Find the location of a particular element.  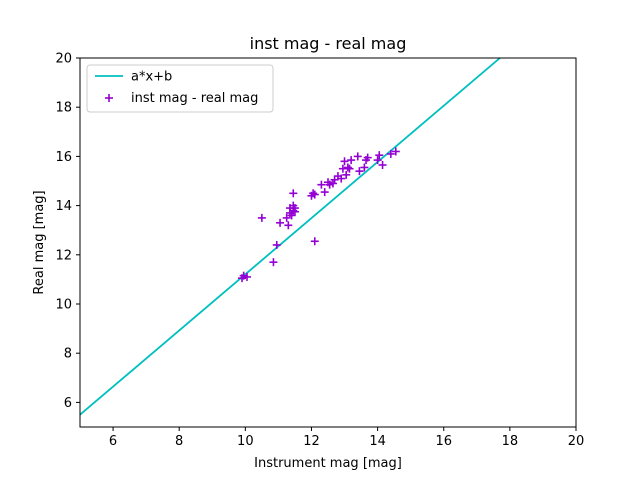

legend-marker-swatch is located at coordinates (109, 98).